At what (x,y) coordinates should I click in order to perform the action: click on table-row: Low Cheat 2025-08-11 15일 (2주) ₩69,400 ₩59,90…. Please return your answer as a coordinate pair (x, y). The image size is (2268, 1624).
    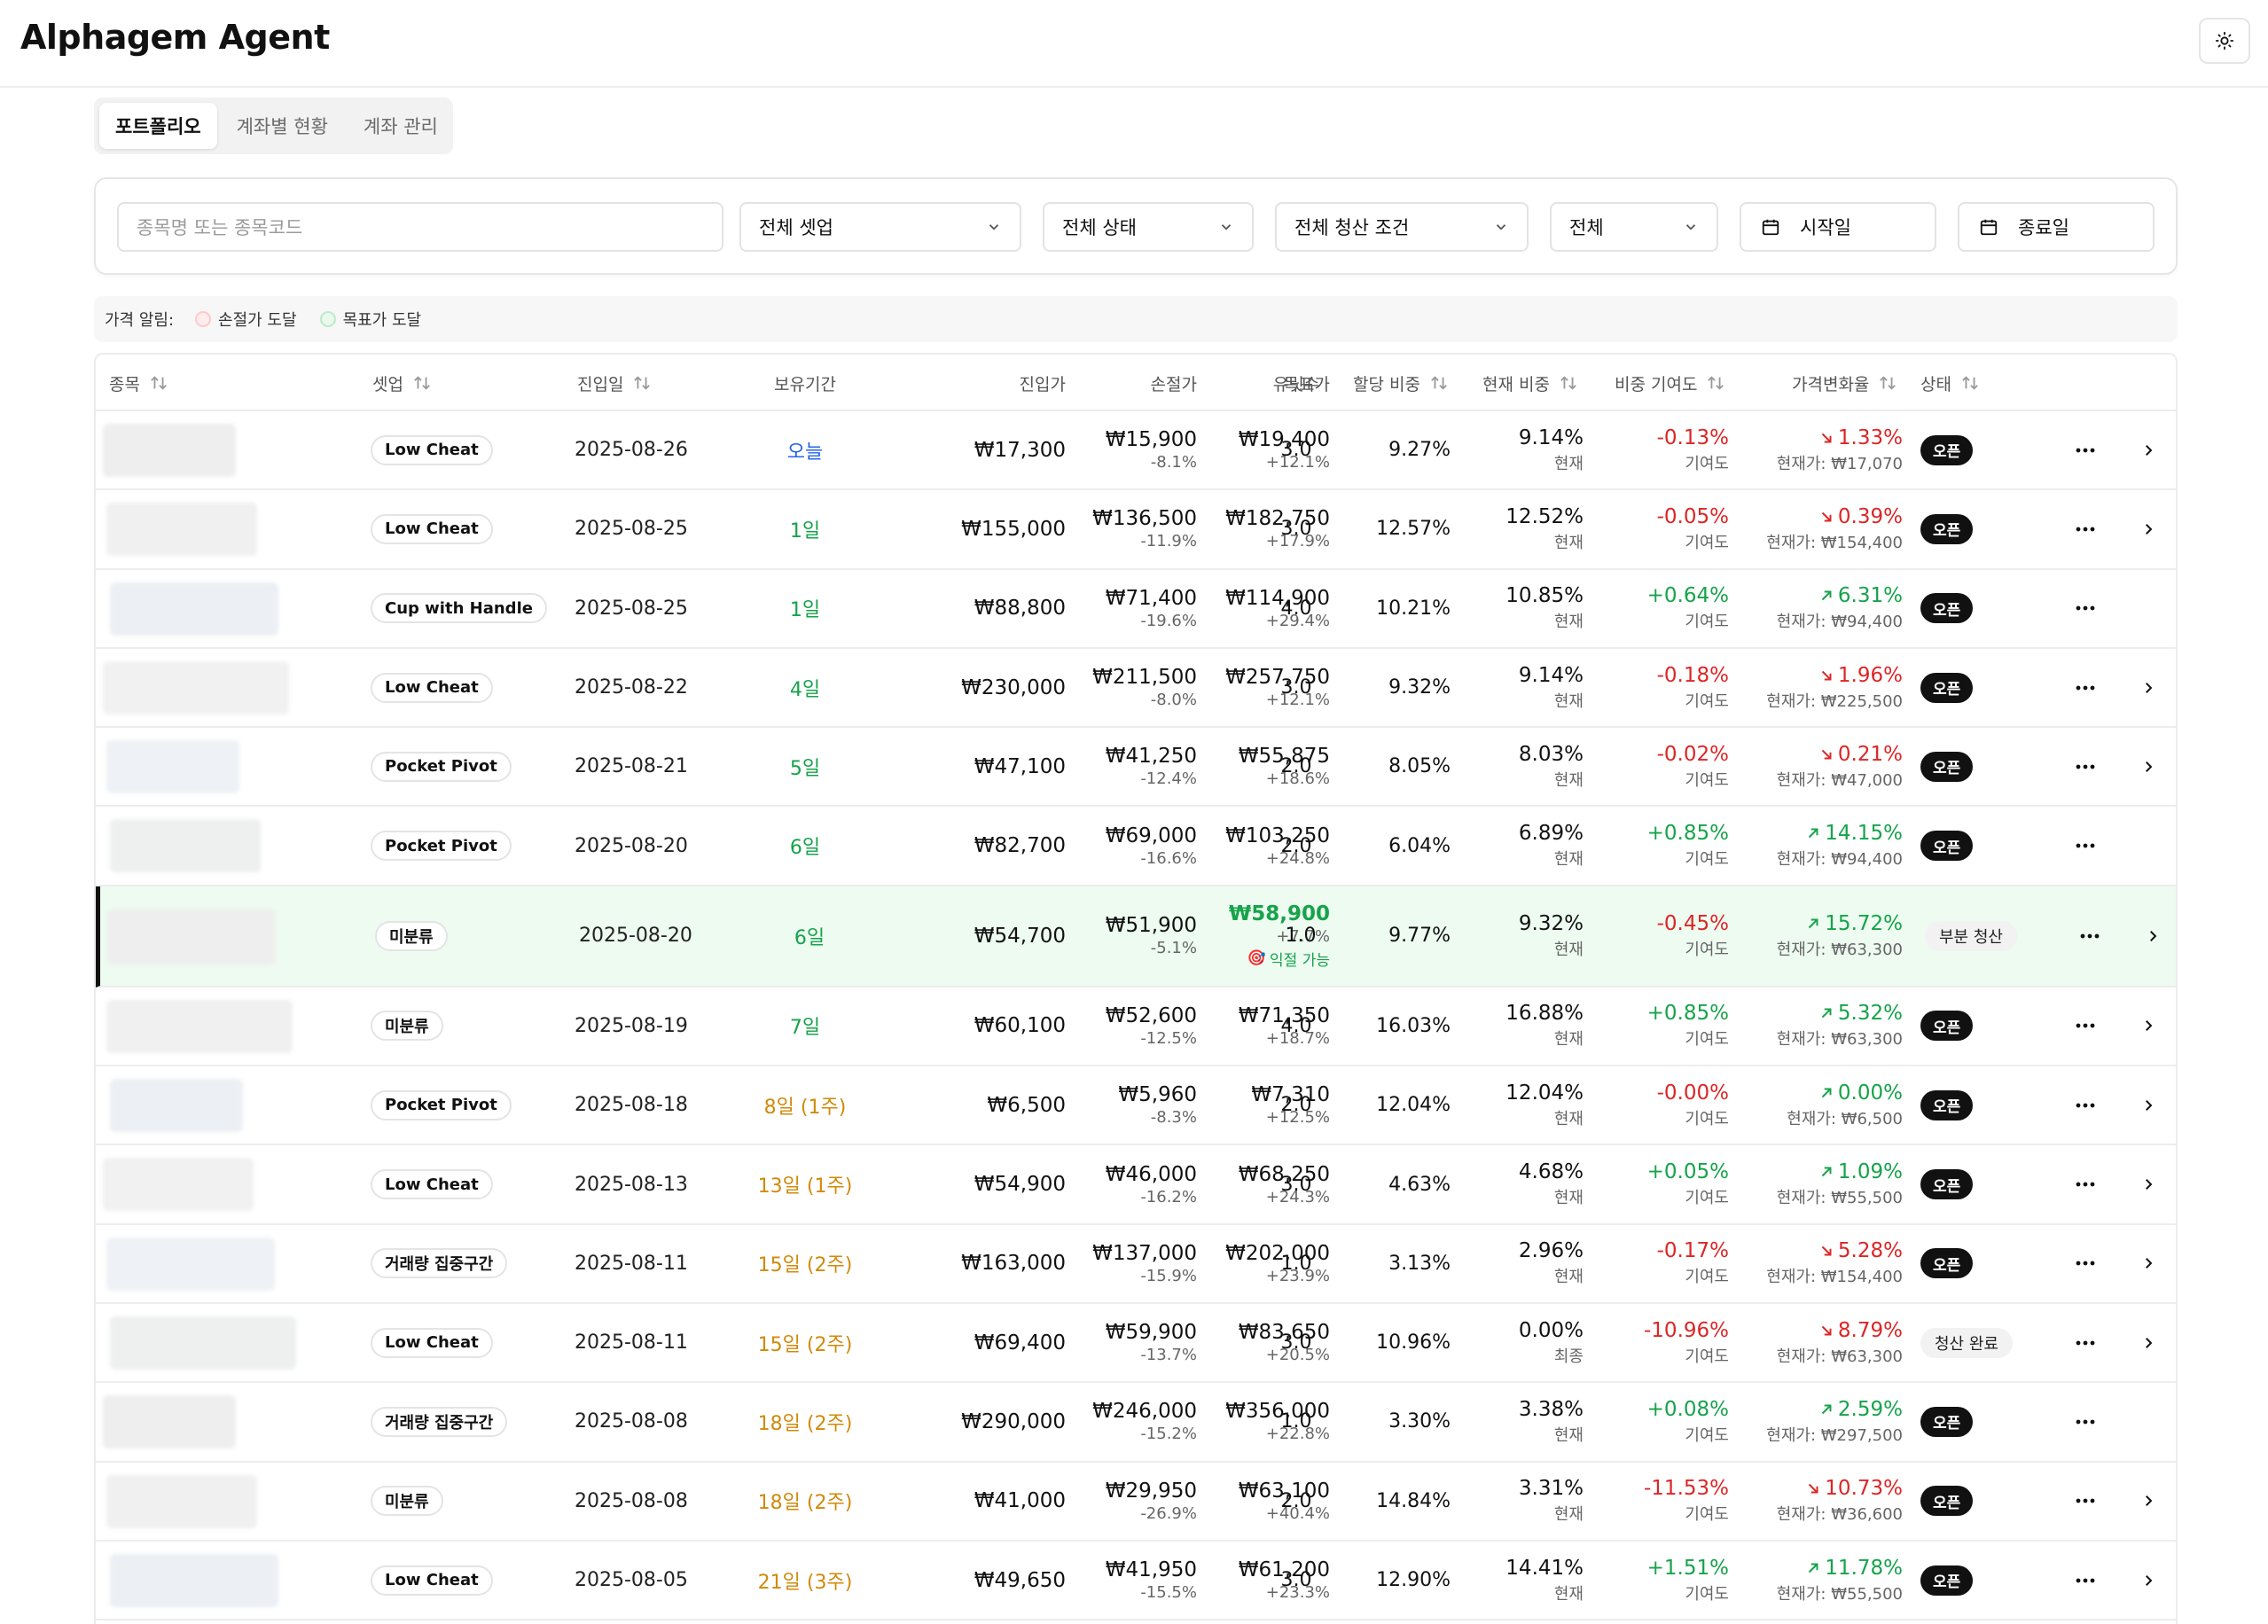
    Looking at the image, I should click on (1136, 1344).